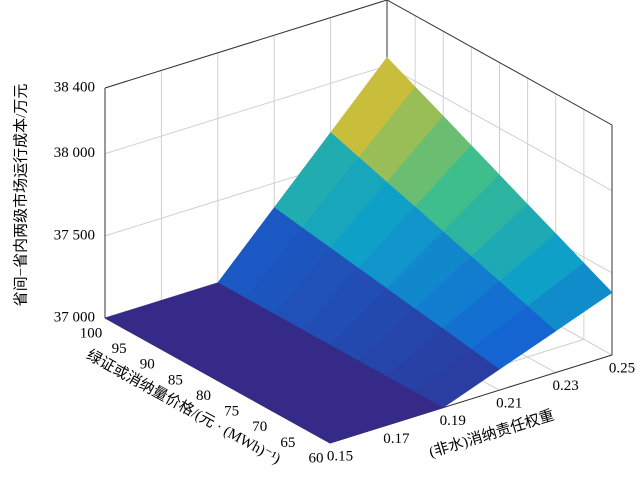  Describe the element at coordinates (287, 443) in the screenshot. I see `x-tick-label: 65` at that location.